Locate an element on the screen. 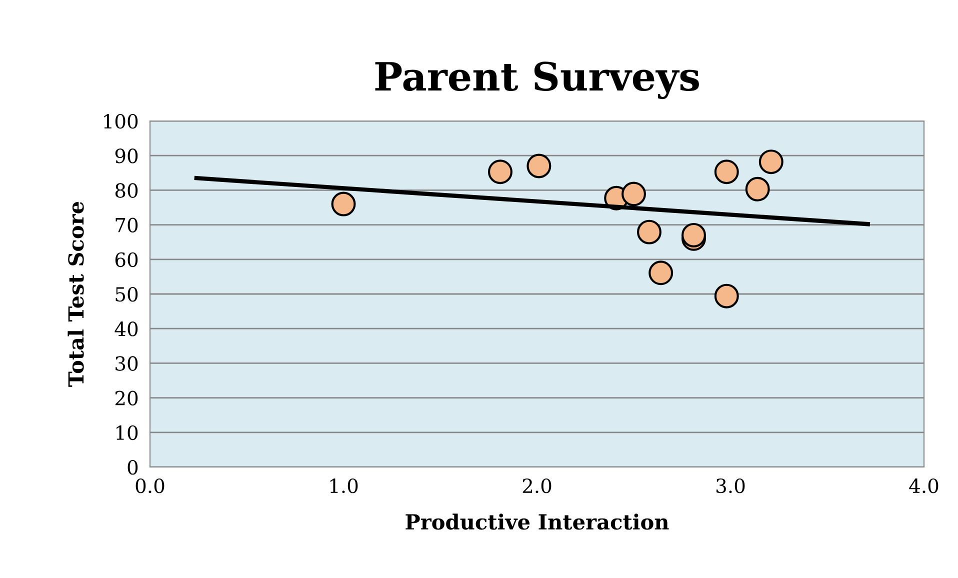 This screenshot has width=958, height=578. y-tick-label: 100 is located at coordinates (121, 121).